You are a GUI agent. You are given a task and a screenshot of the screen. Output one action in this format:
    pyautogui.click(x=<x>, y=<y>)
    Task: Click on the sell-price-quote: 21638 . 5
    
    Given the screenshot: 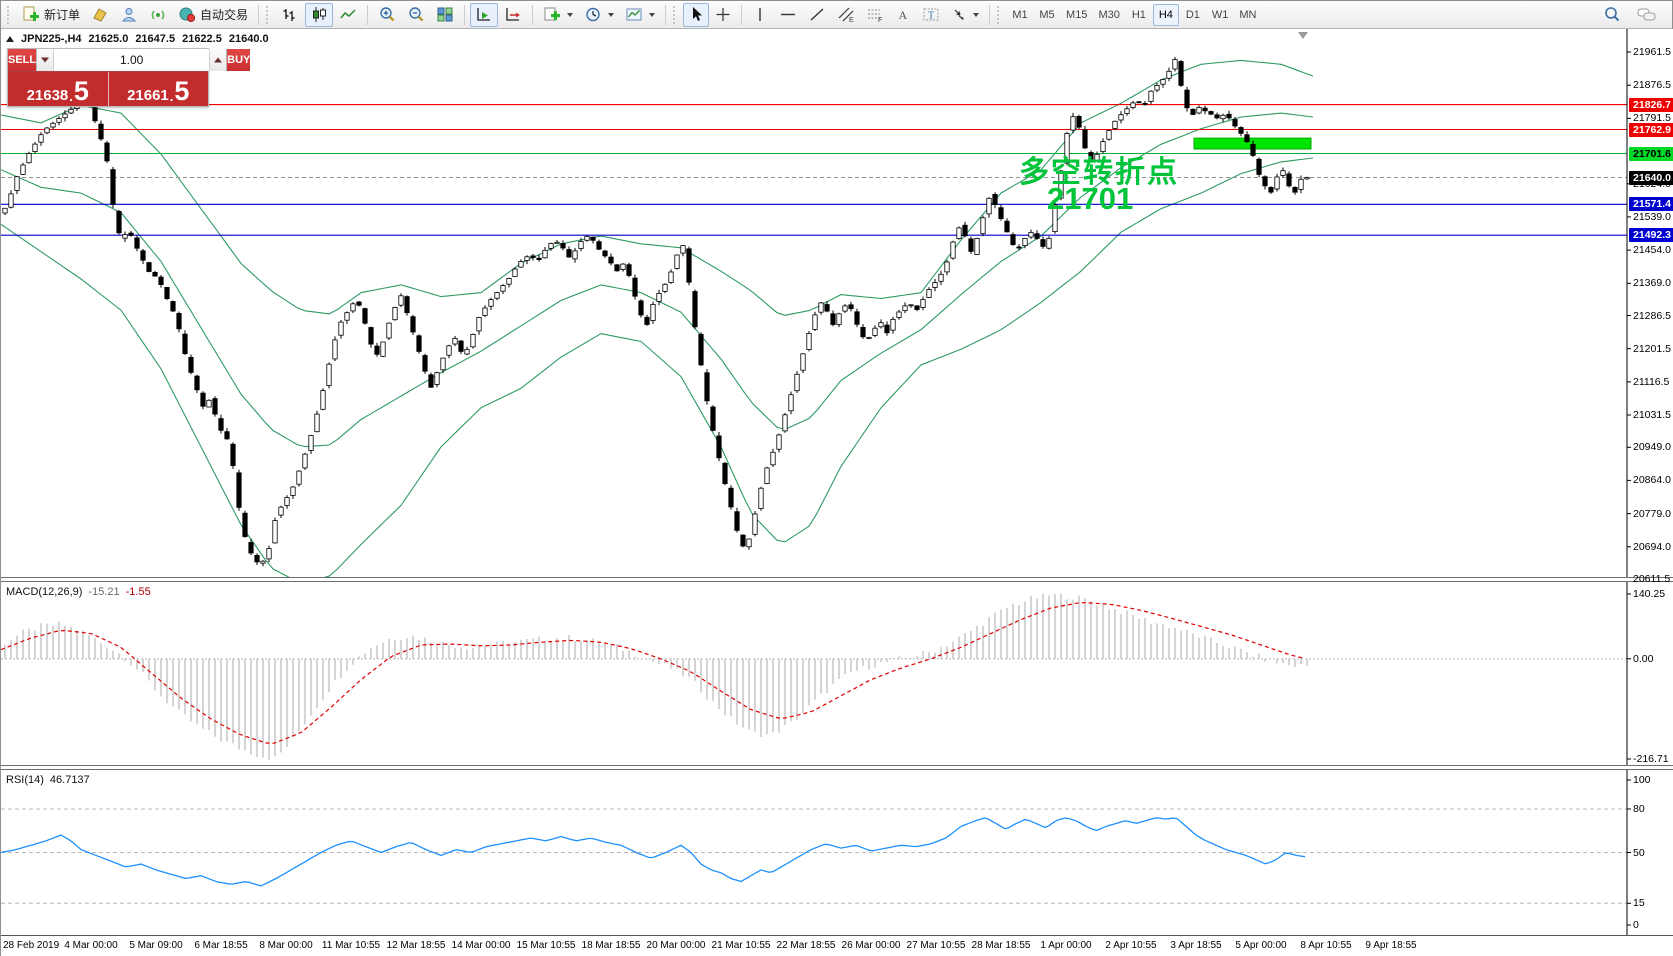 What is the action you would take?
    pyautogui.click(x=58, y=89)
    